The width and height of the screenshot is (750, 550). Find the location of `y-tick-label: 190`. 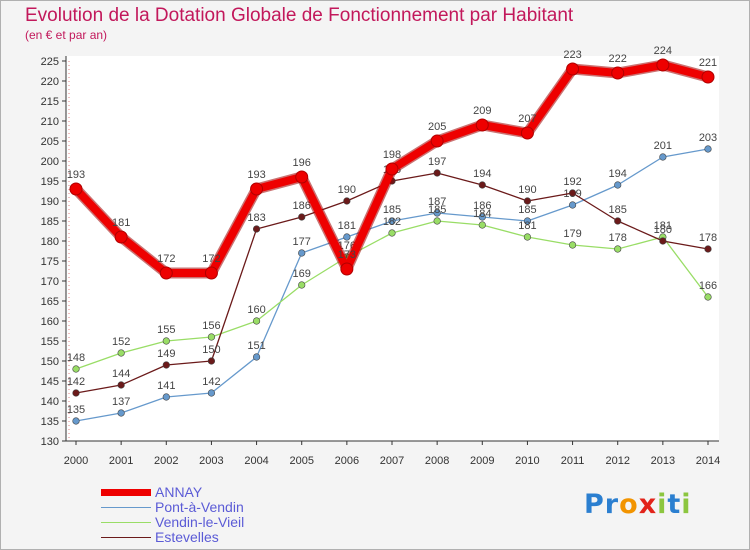

y-tick-label: 190 is located at coordinates (50, 202).